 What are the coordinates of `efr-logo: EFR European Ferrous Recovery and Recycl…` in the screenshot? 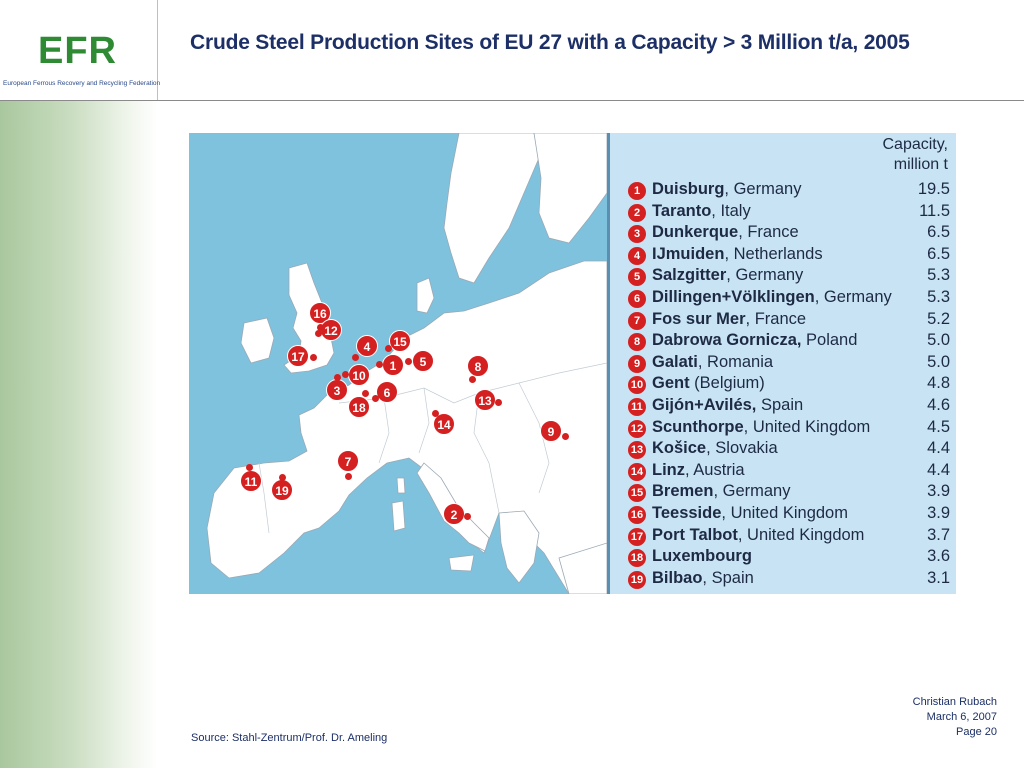 It's located at (80, 50).